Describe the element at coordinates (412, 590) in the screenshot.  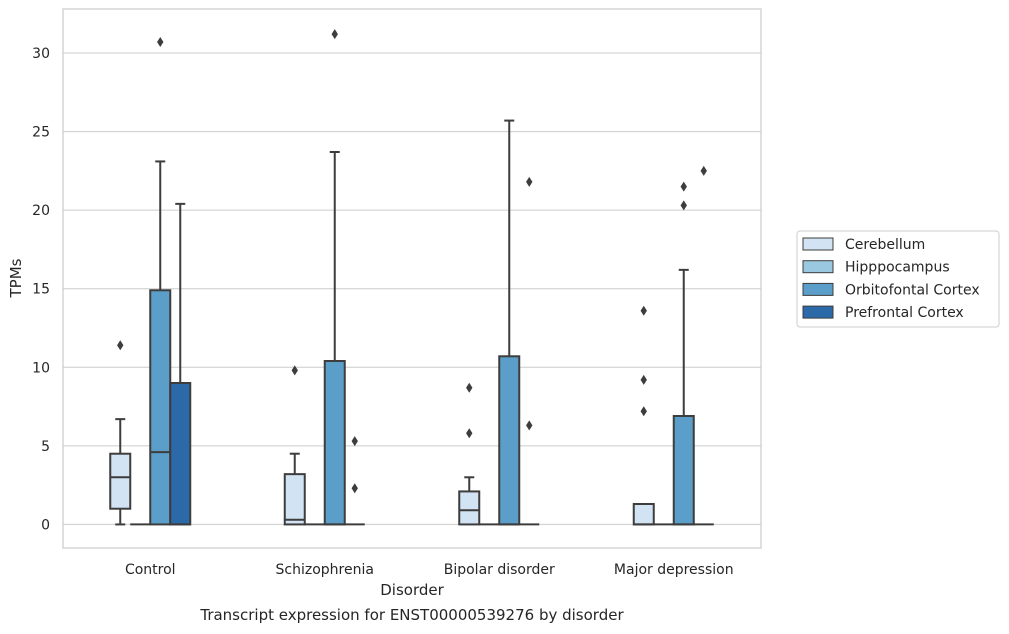
I see `x-axis-label: Disorder` at that location.